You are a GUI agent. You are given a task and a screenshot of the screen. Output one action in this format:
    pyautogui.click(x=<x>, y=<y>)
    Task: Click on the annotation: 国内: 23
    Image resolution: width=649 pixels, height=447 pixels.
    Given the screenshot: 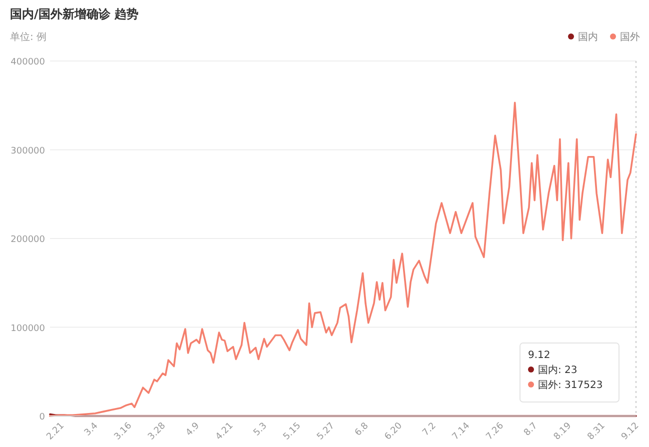 What is the action you would take?
    pyautogui.click(x=558, y=370)
    